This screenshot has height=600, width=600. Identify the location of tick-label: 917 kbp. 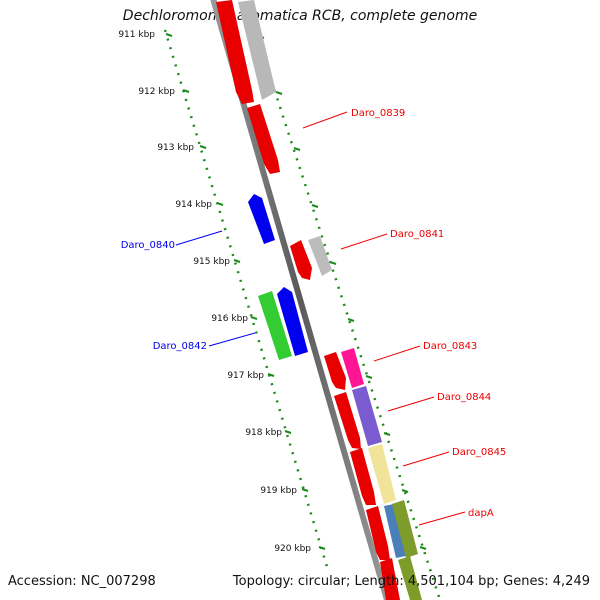
(245, 376).